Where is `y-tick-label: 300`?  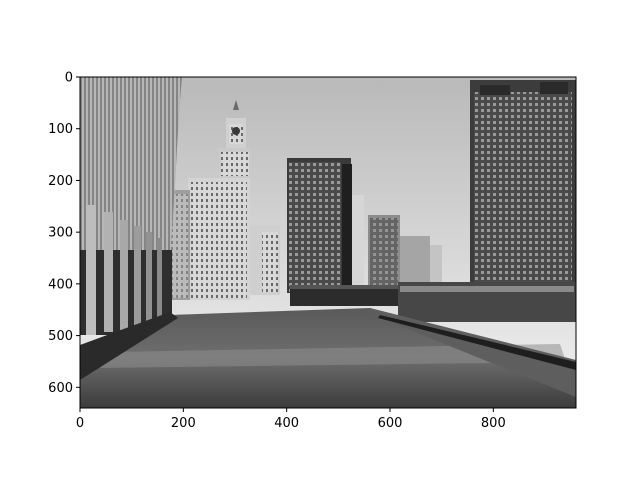
y-tick-label: 300 is located at coordinates (60, 233).